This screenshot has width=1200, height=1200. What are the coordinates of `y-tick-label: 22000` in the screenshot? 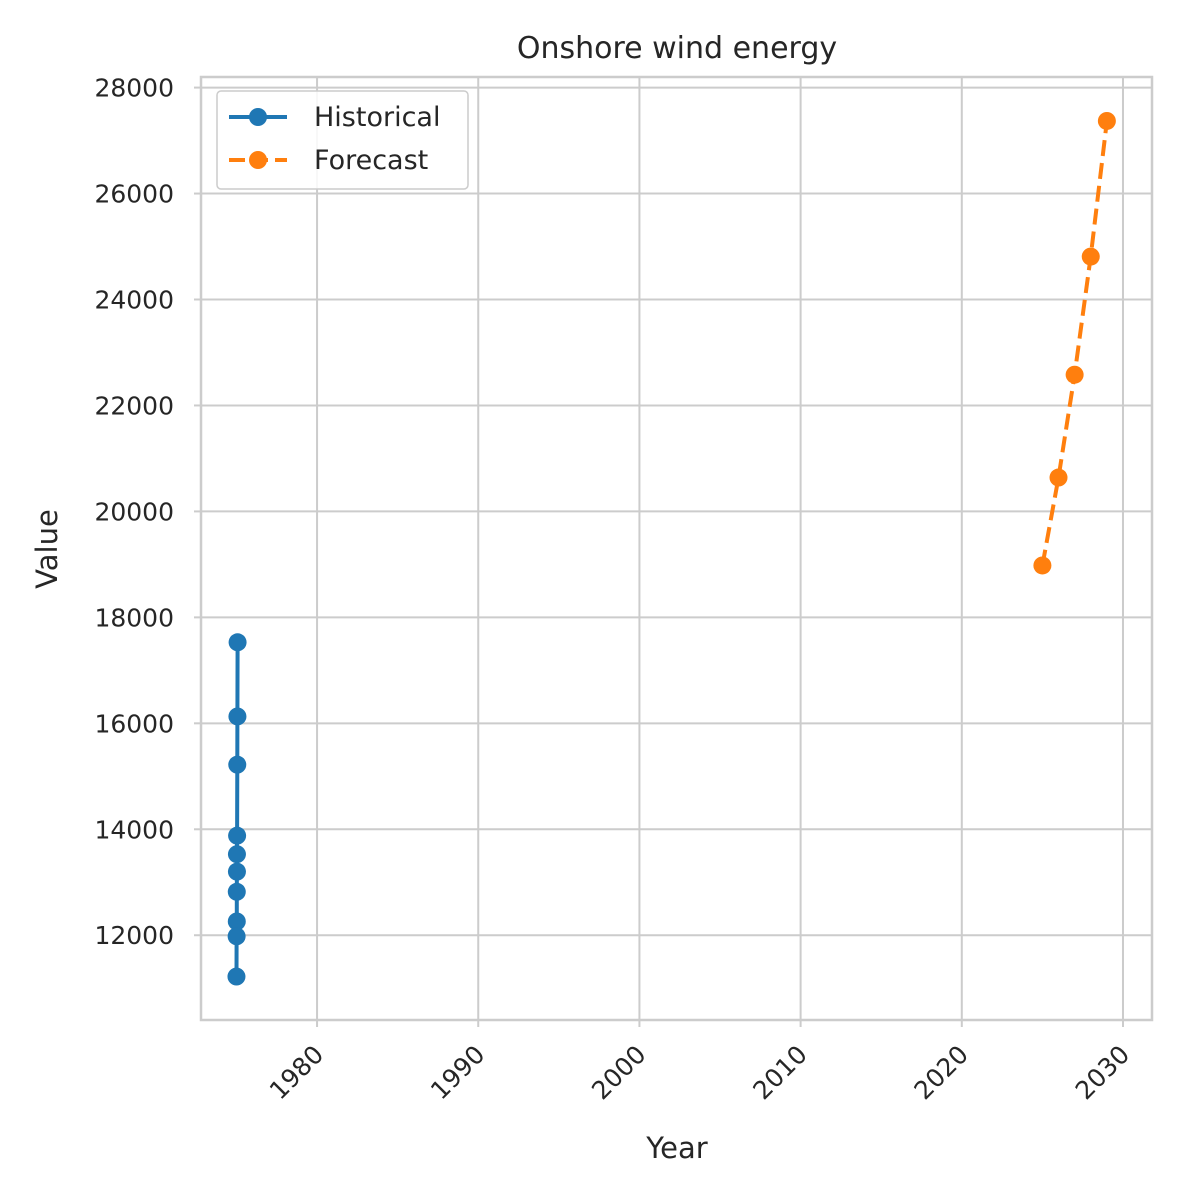 It's located at (134, 405).